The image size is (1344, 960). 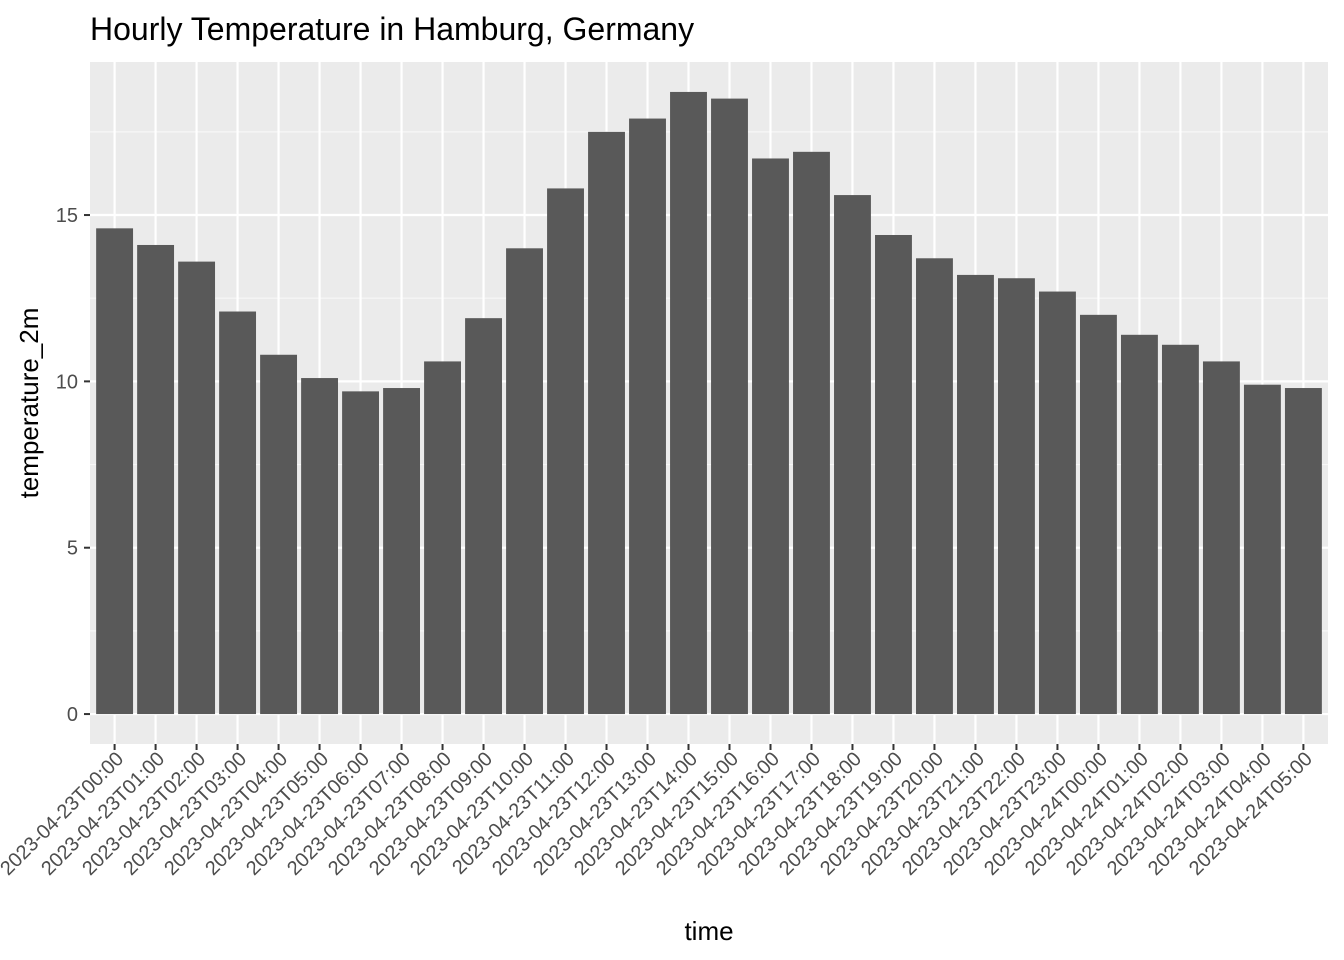 What do you see at coordinates (392, 29) in the screenshot?
I see `chart-title: Hourly Temperature in Hamburg, Germany` at bounding box center [392, 29].